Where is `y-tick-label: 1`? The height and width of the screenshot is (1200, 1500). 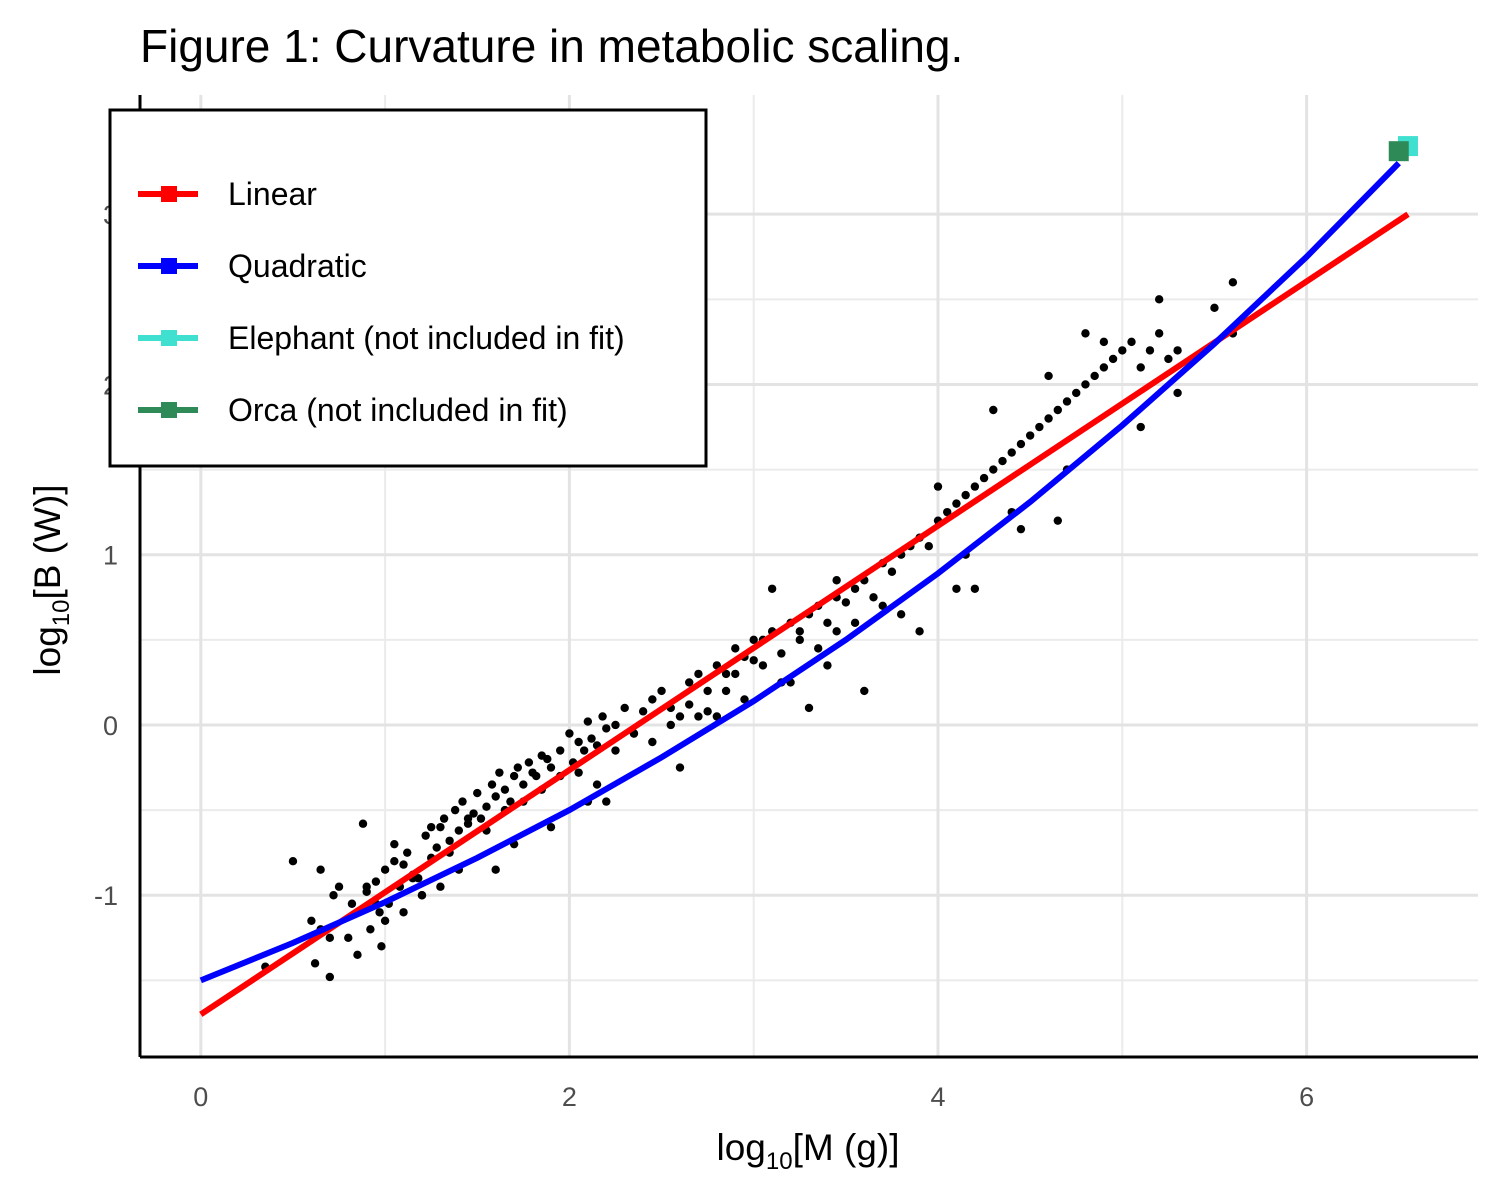
y-tick-label: 1 is located at coordinates (110, 556).